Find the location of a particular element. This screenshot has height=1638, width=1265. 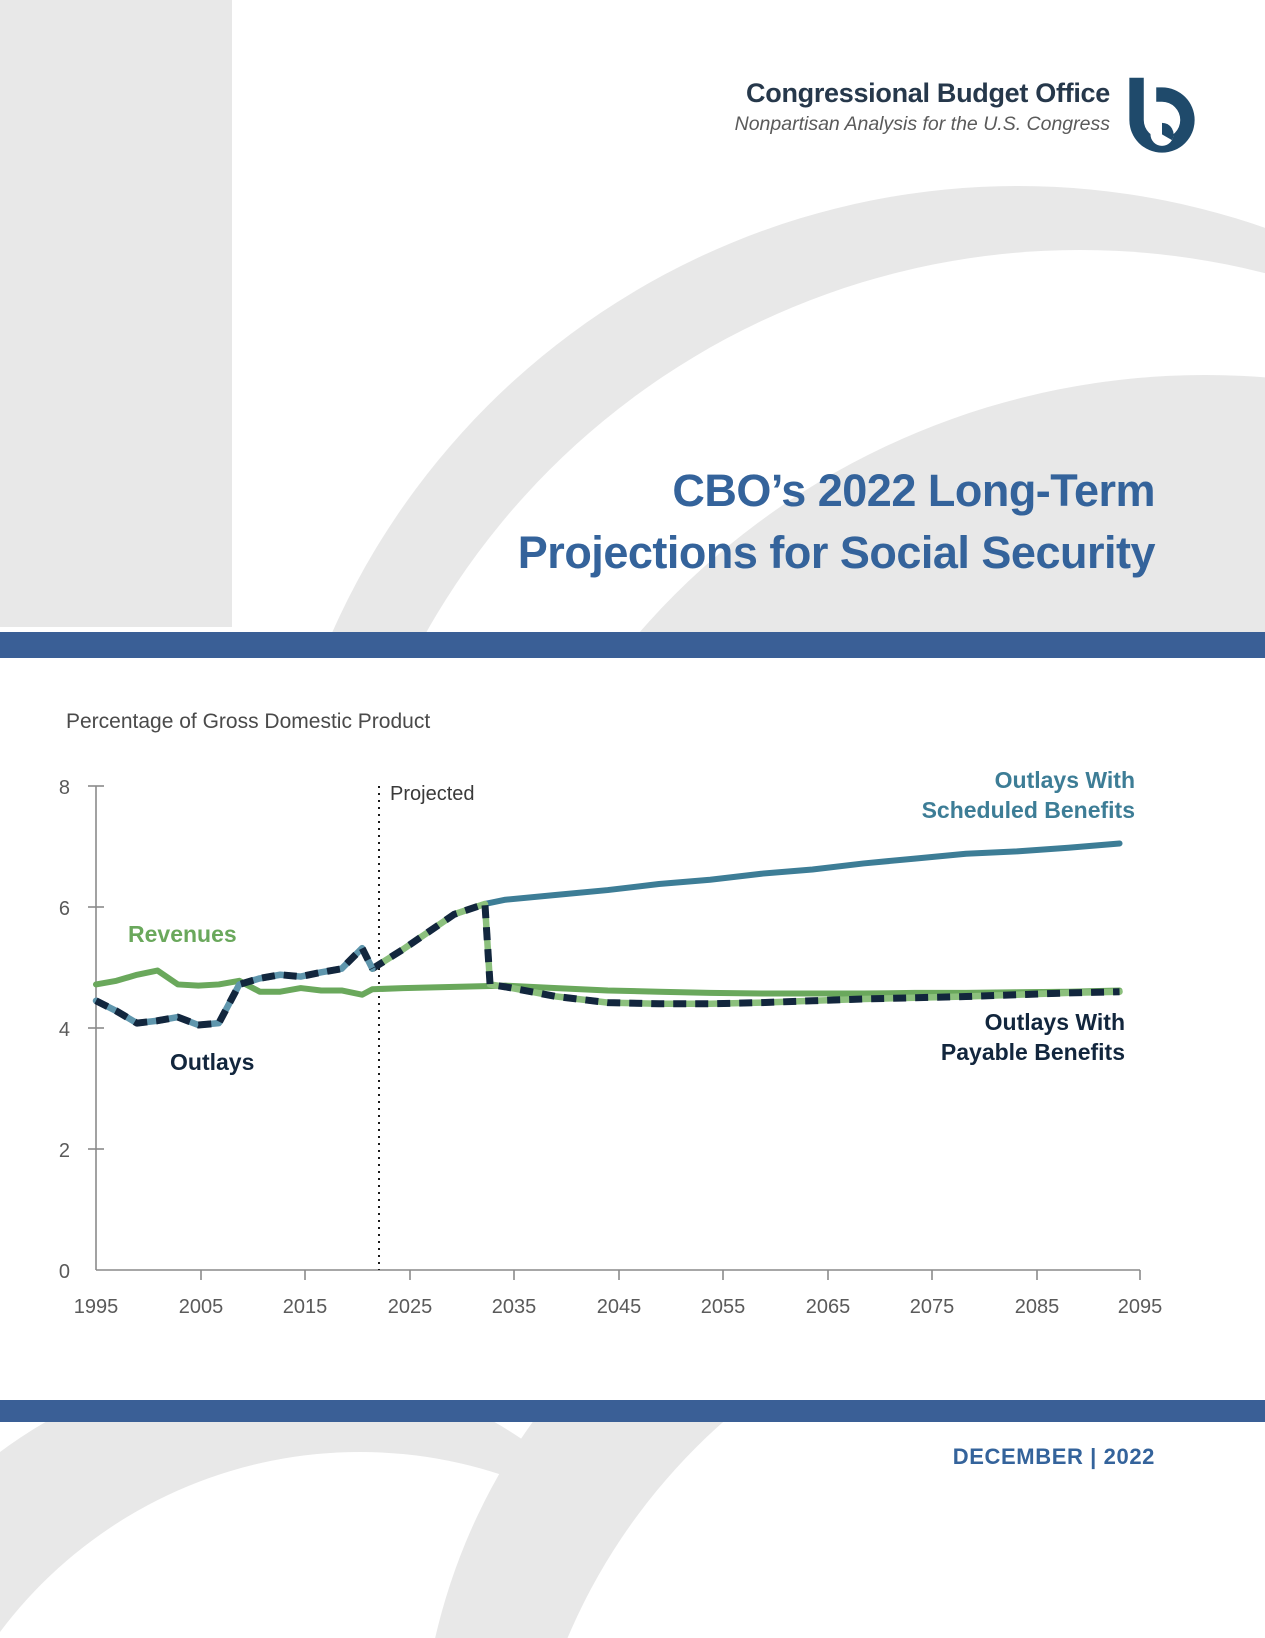

y-tick-0: 0 is located at coordinates (64, 1272).